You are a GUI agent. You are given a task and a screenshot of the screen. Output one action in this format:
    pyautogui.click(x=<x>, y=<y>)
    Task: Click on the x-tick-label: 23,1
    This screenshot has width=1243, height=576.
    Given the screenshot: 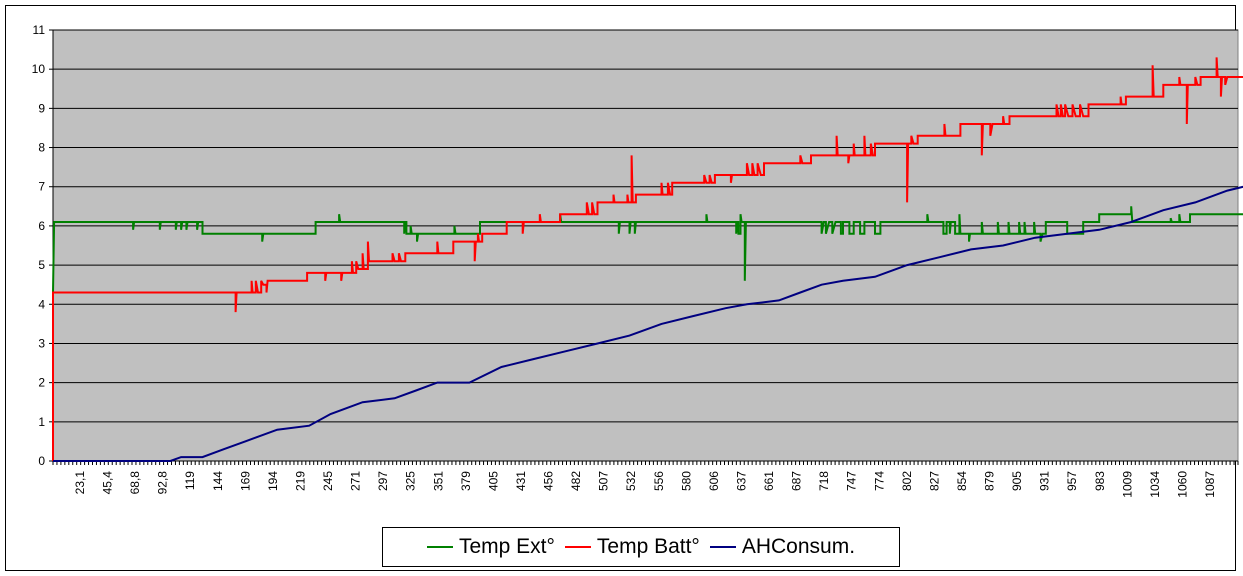 What is the action you would take?
    pyautogui.click(x=80, y=483)
    